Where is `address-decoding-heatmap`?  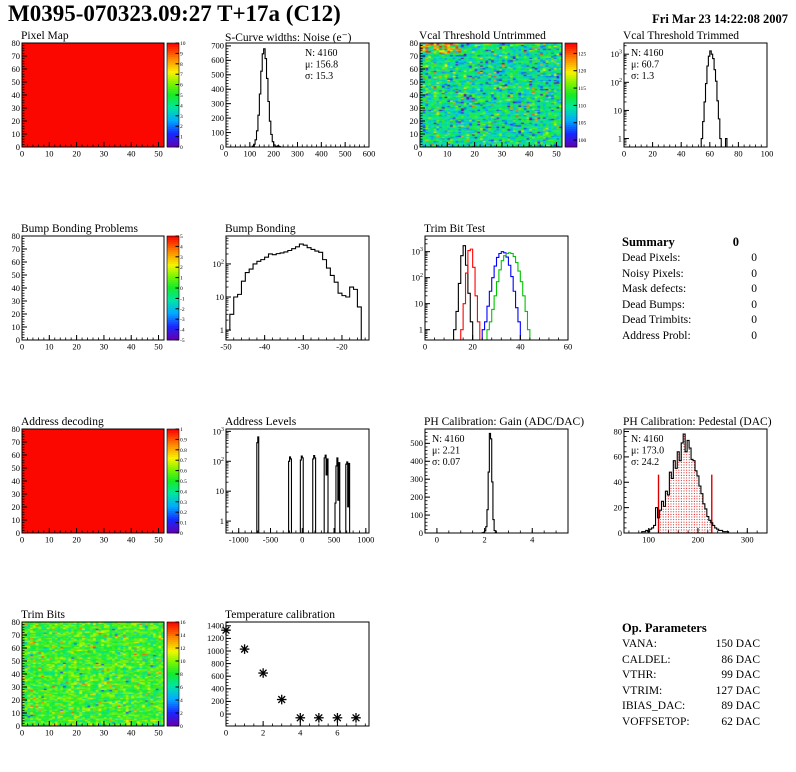 address-decoding-heatmap is located at coordinates (93, 481).